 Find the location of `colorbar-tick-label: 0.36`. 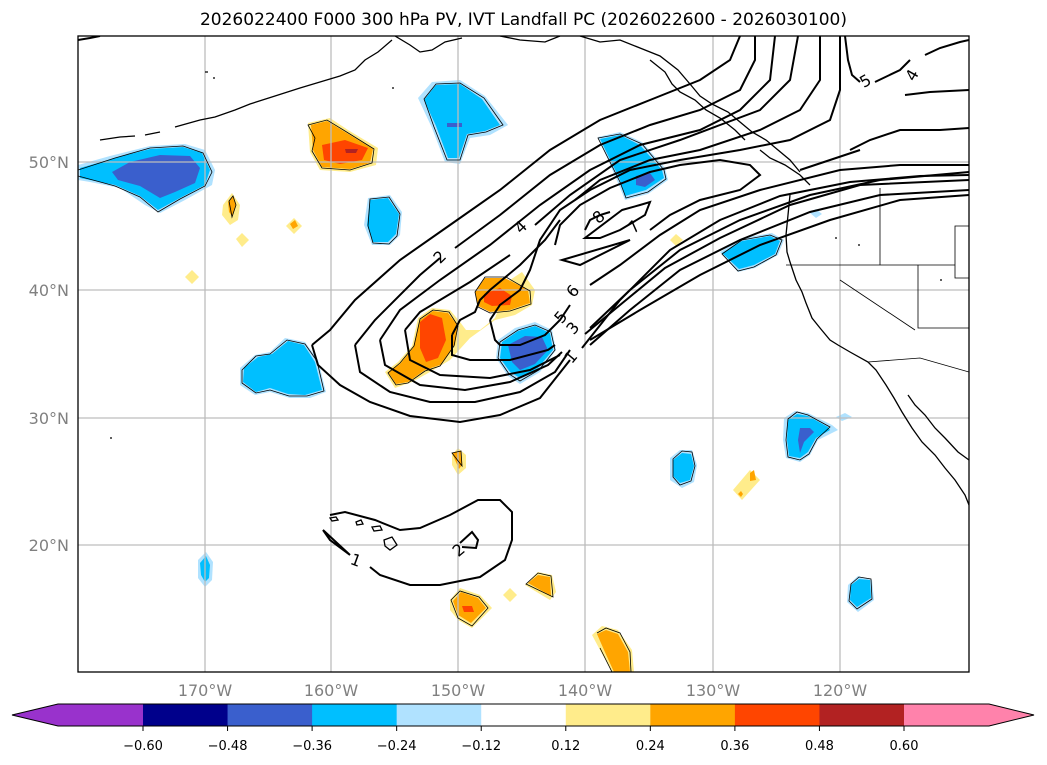

colorbar-tick-label: 0.36 is located at coordinates (734, 746).